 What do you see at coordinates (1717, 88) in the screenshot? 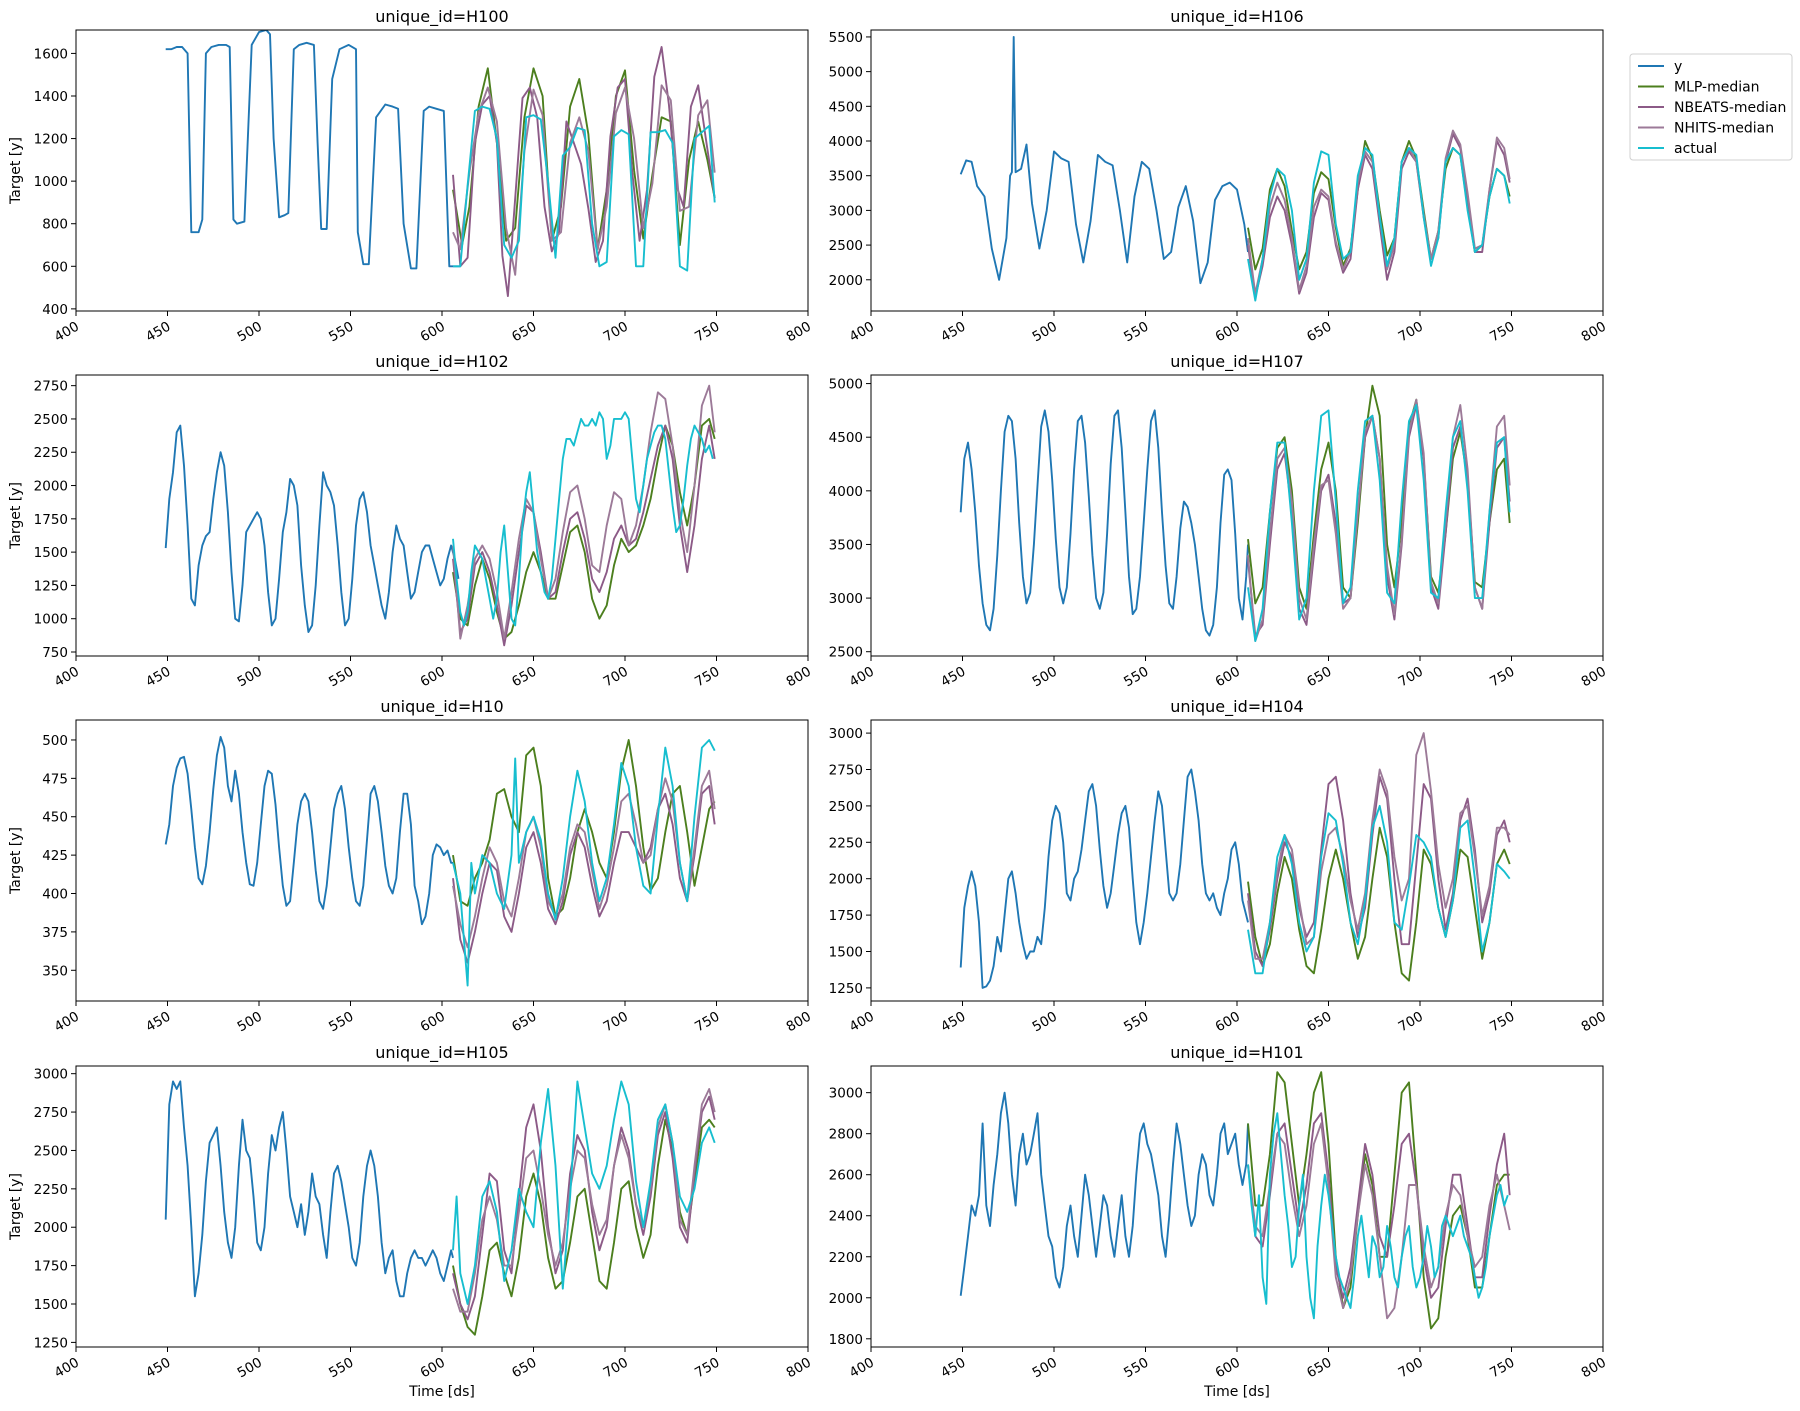
I see `legend-label-mlp-median: MLP-median` at bounding box center [1717, 88].